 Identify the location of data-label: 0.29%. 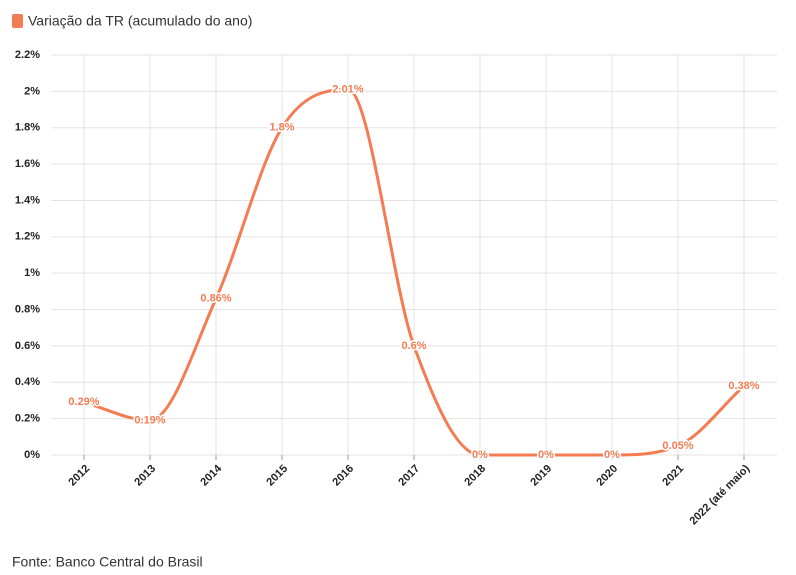
(83, 402).